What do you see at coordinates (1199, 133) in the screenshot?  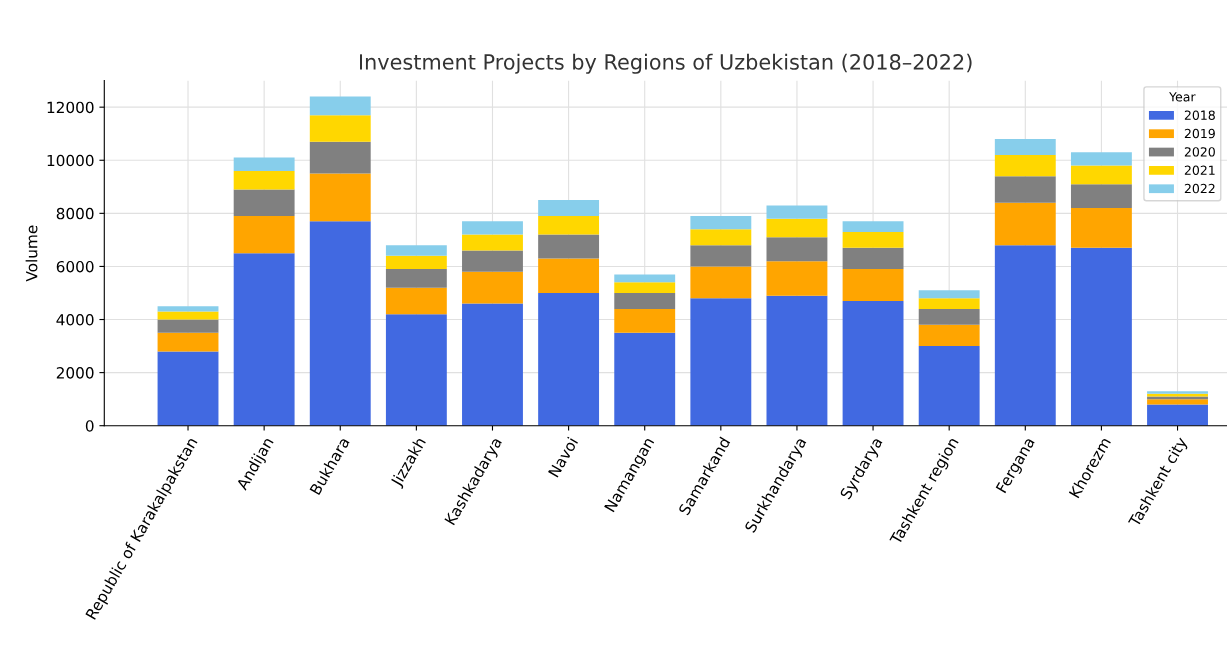 I see `legend-label: 2019` at bounding box center [1199, 133].